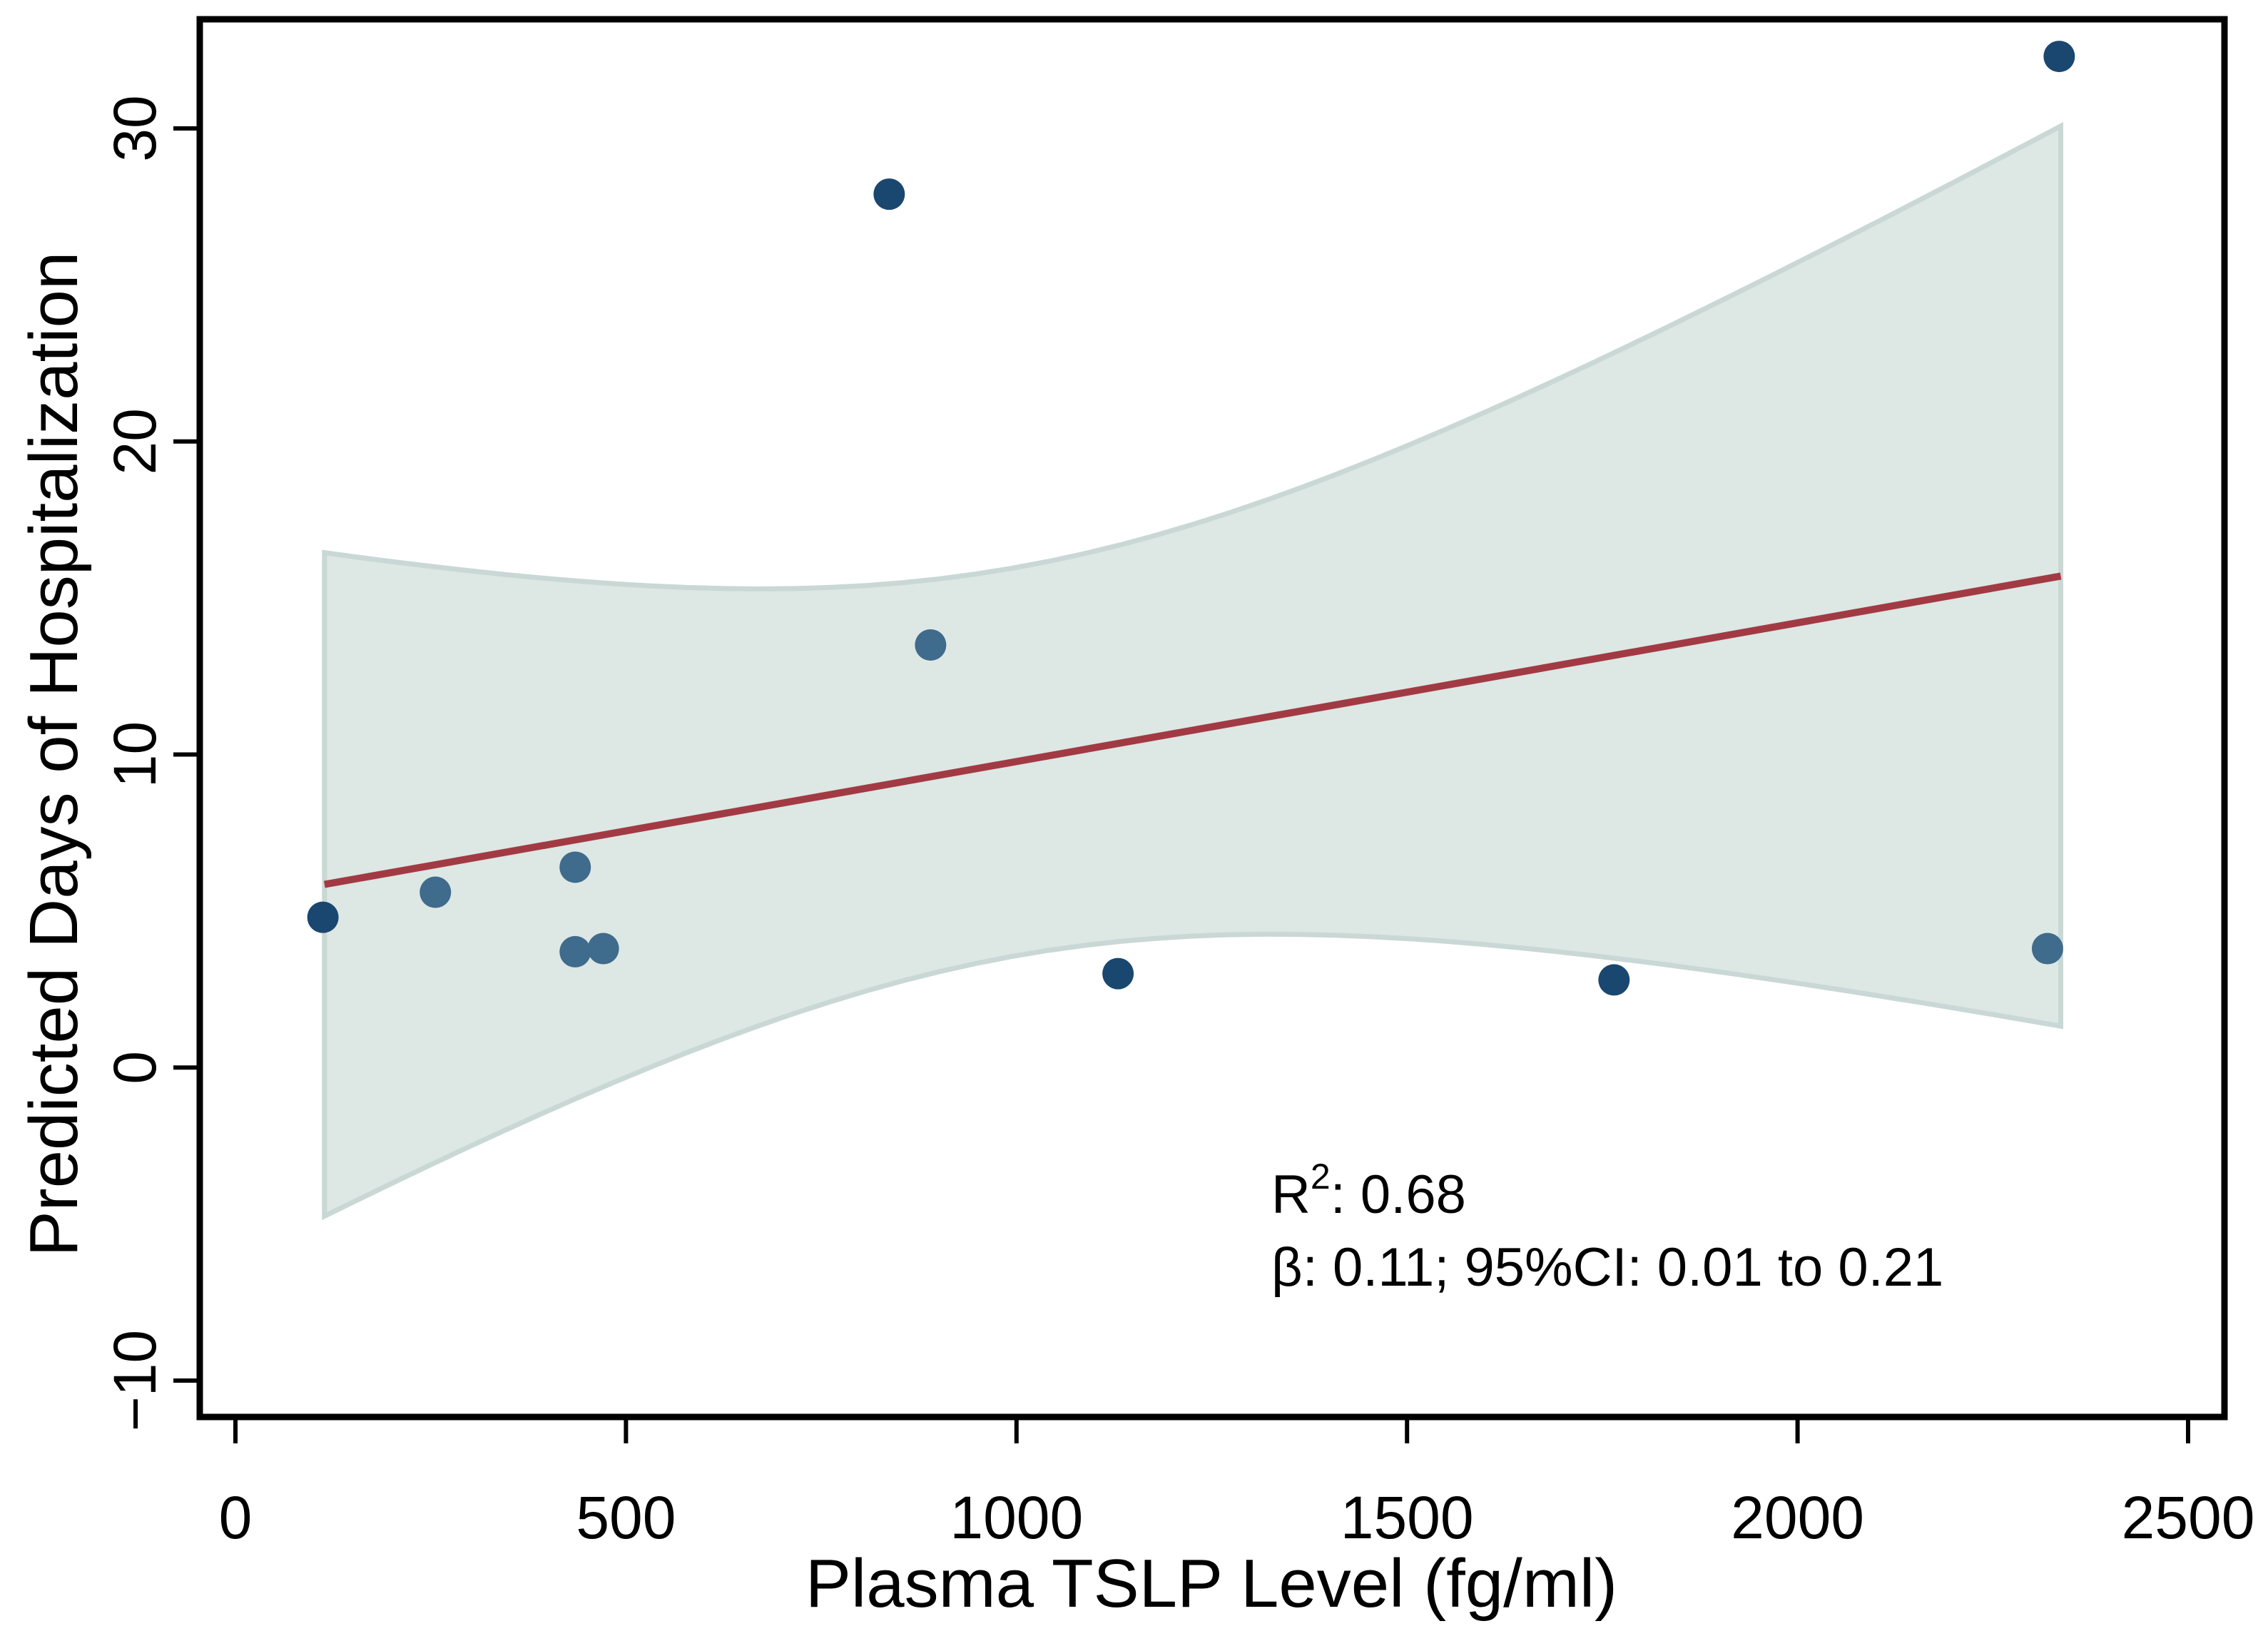 The image size is (2268, 1646). Describe the element at coordinates (1607, 1267) in the screenshot. I see `beta-ci-text: β: 0.11; 95%CI: 0.01 to 0.21` at that location.